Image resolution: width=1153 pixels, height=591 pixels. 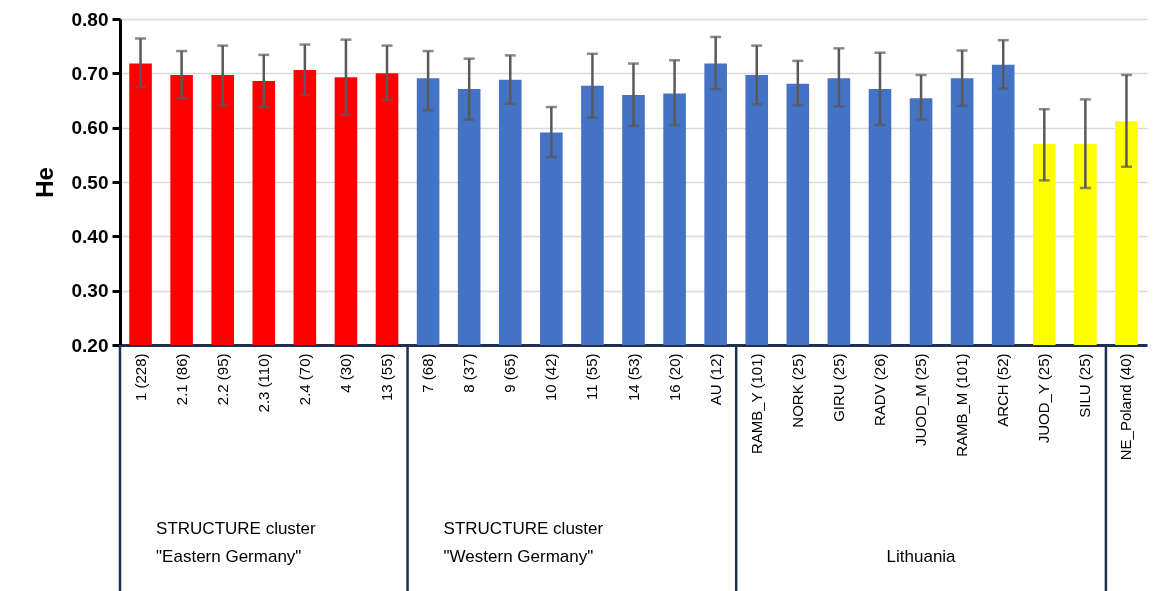 I want to click on x-tick-label: 10 (42), so click(x=551, y=377).